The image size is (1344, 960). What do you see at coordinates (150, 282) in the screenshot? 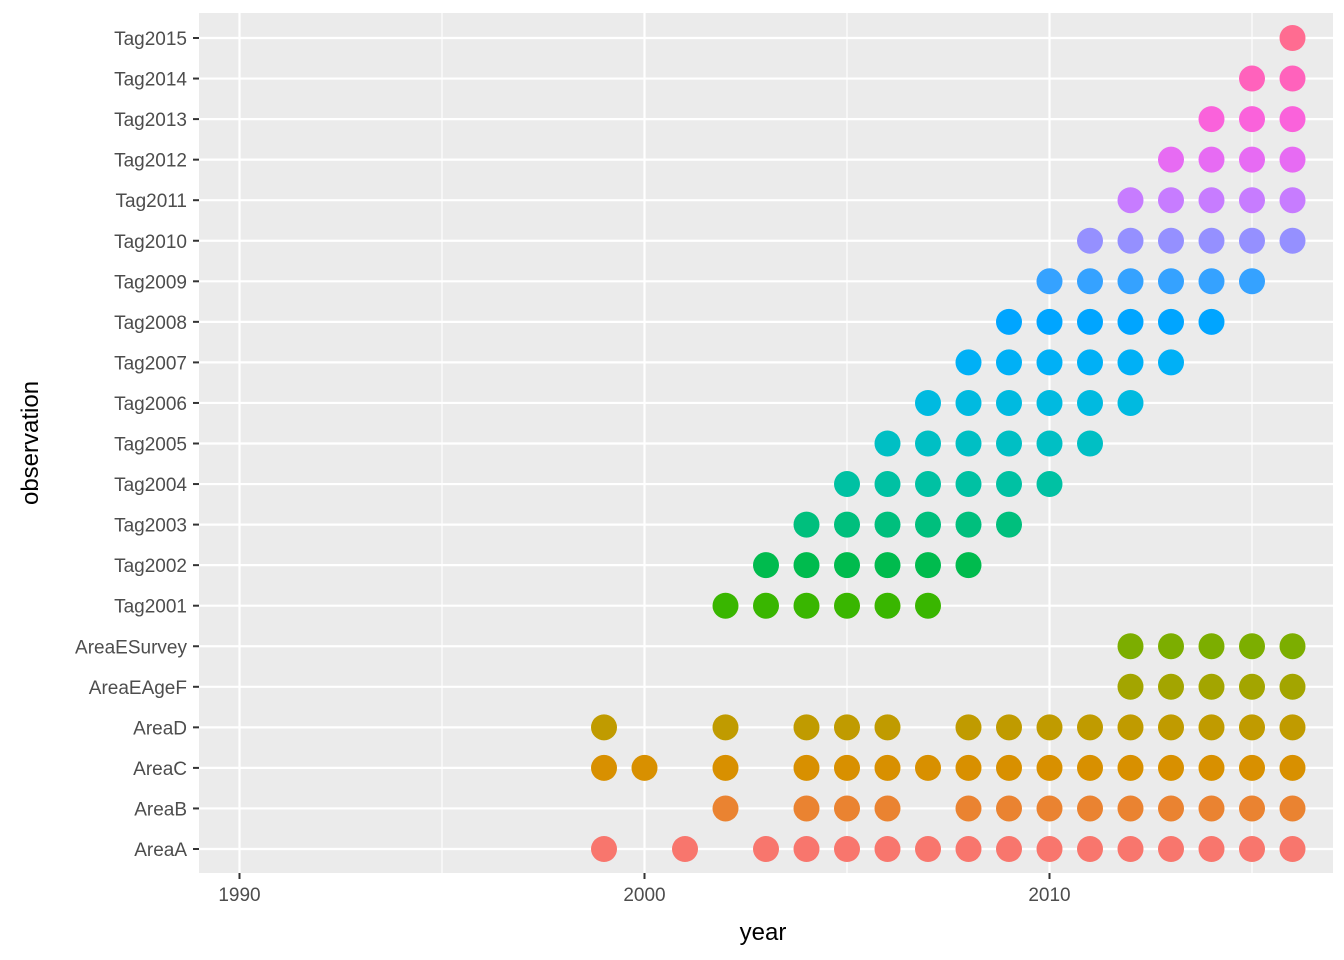
I see `y-tick-label: Tag2009` at bounding box center [150, 282].